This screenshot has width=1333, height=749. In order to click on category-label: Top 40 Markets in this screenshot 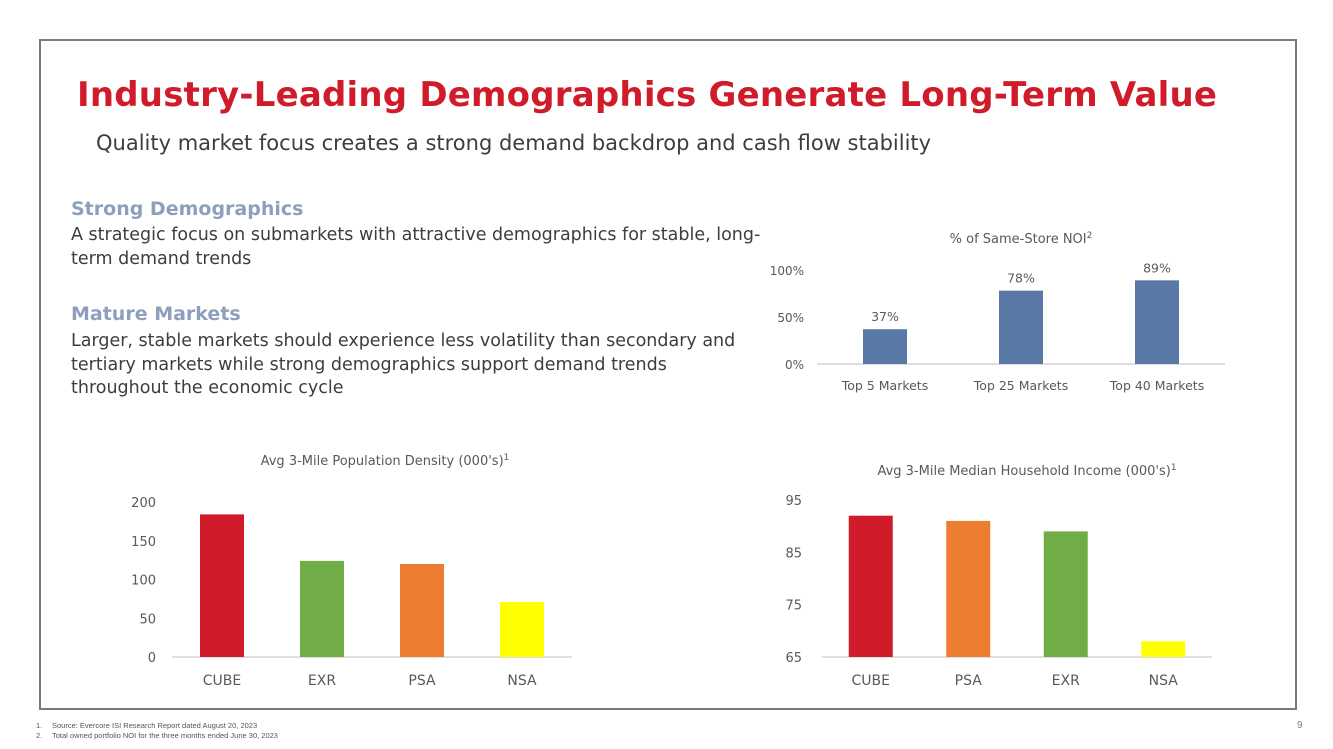, I will do `click(1156, 385)`.